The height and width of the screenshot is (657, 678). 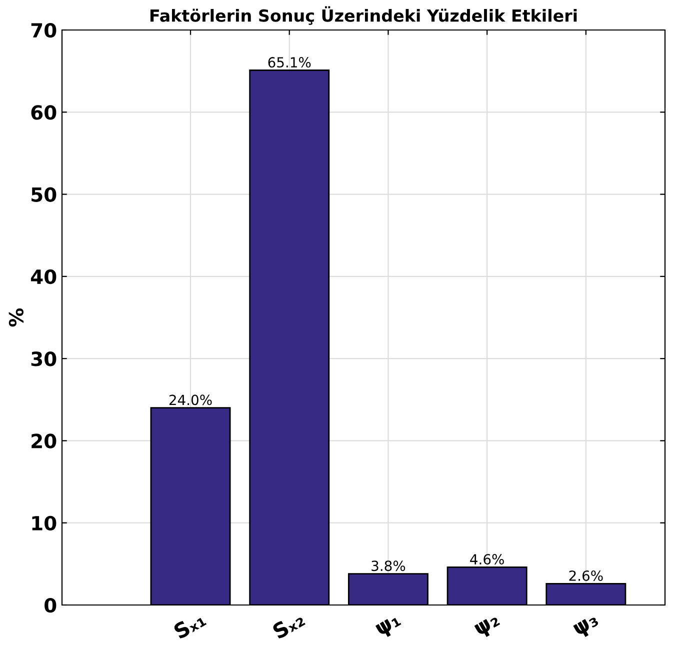 What do you see at coordinates (44, 523) in the screenshot?
I see `y-tick-label: 10` at bounding box center [44, 523].